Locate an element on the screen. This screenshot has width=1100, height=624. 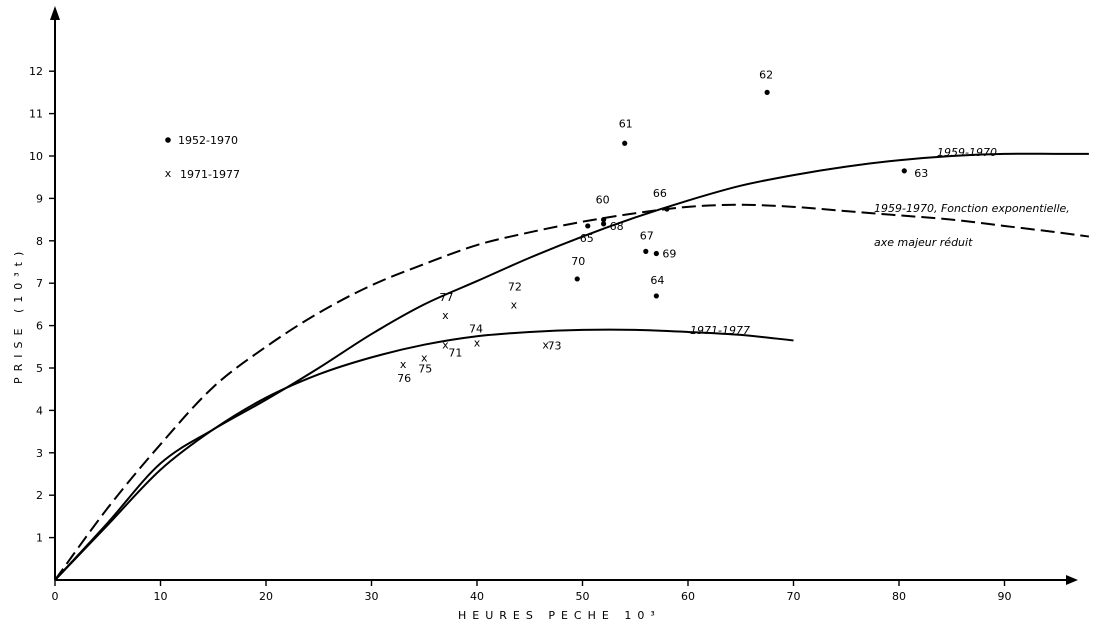
data-point-label: 61 is located at coordinates (626, 123).